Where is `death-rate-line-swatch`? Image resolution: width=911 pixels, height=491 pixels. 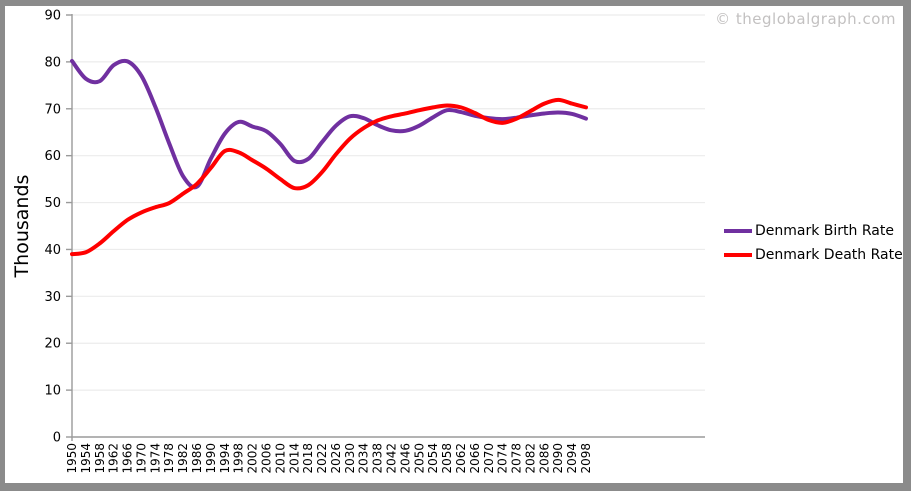 death-rate-line-swatch is located at coordinates (738, 255).